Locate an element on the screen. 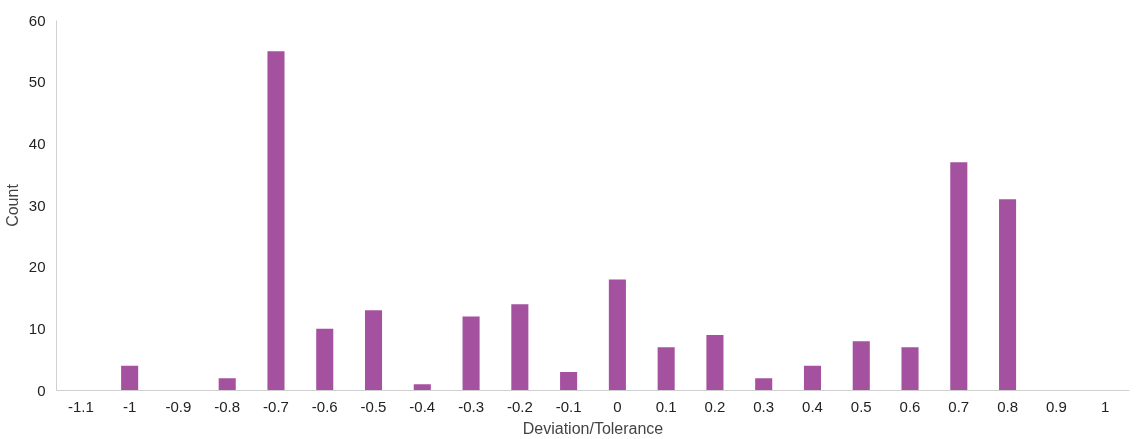  x-tick-label: 0.8 is located at coordinates (1007, 406).